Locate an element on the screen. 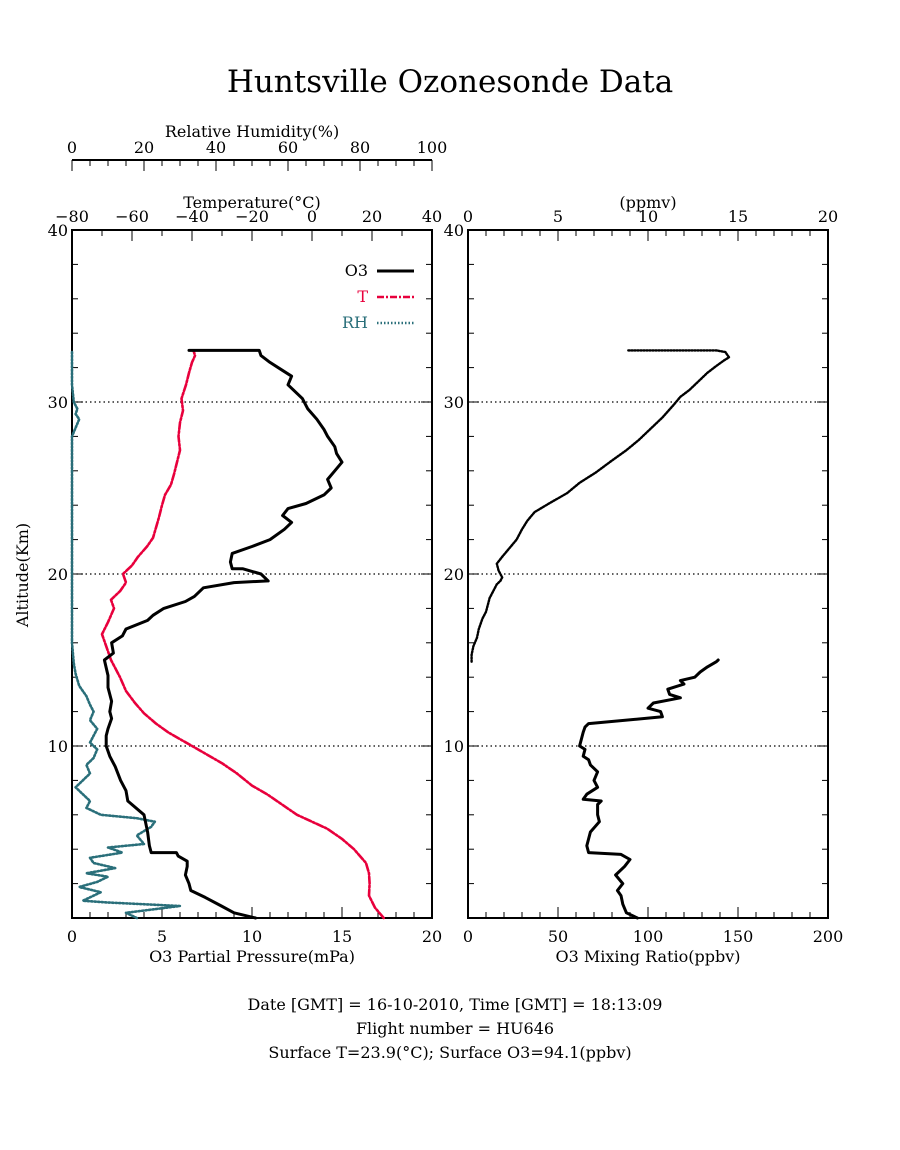 The width and height of the screenshot is (900, 1150). right-ppbv-axis-label: O3 Mixing Ratio(ppbv) is located at coordinates (647, 956).